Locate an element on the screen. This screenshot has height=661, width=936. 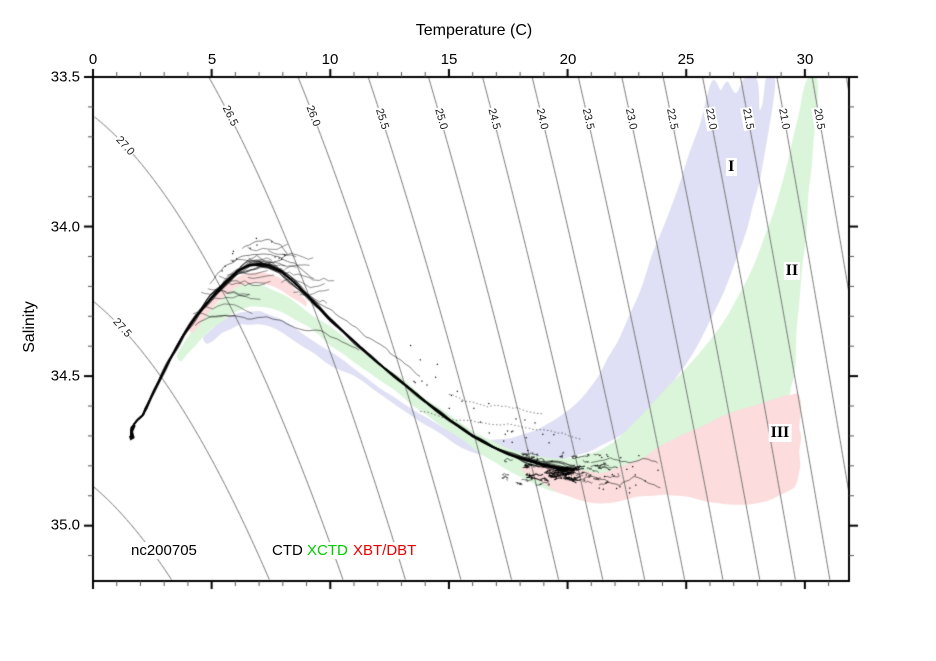
y-tick-label-33-5: 33.5 is located at coordinates (65, 77).